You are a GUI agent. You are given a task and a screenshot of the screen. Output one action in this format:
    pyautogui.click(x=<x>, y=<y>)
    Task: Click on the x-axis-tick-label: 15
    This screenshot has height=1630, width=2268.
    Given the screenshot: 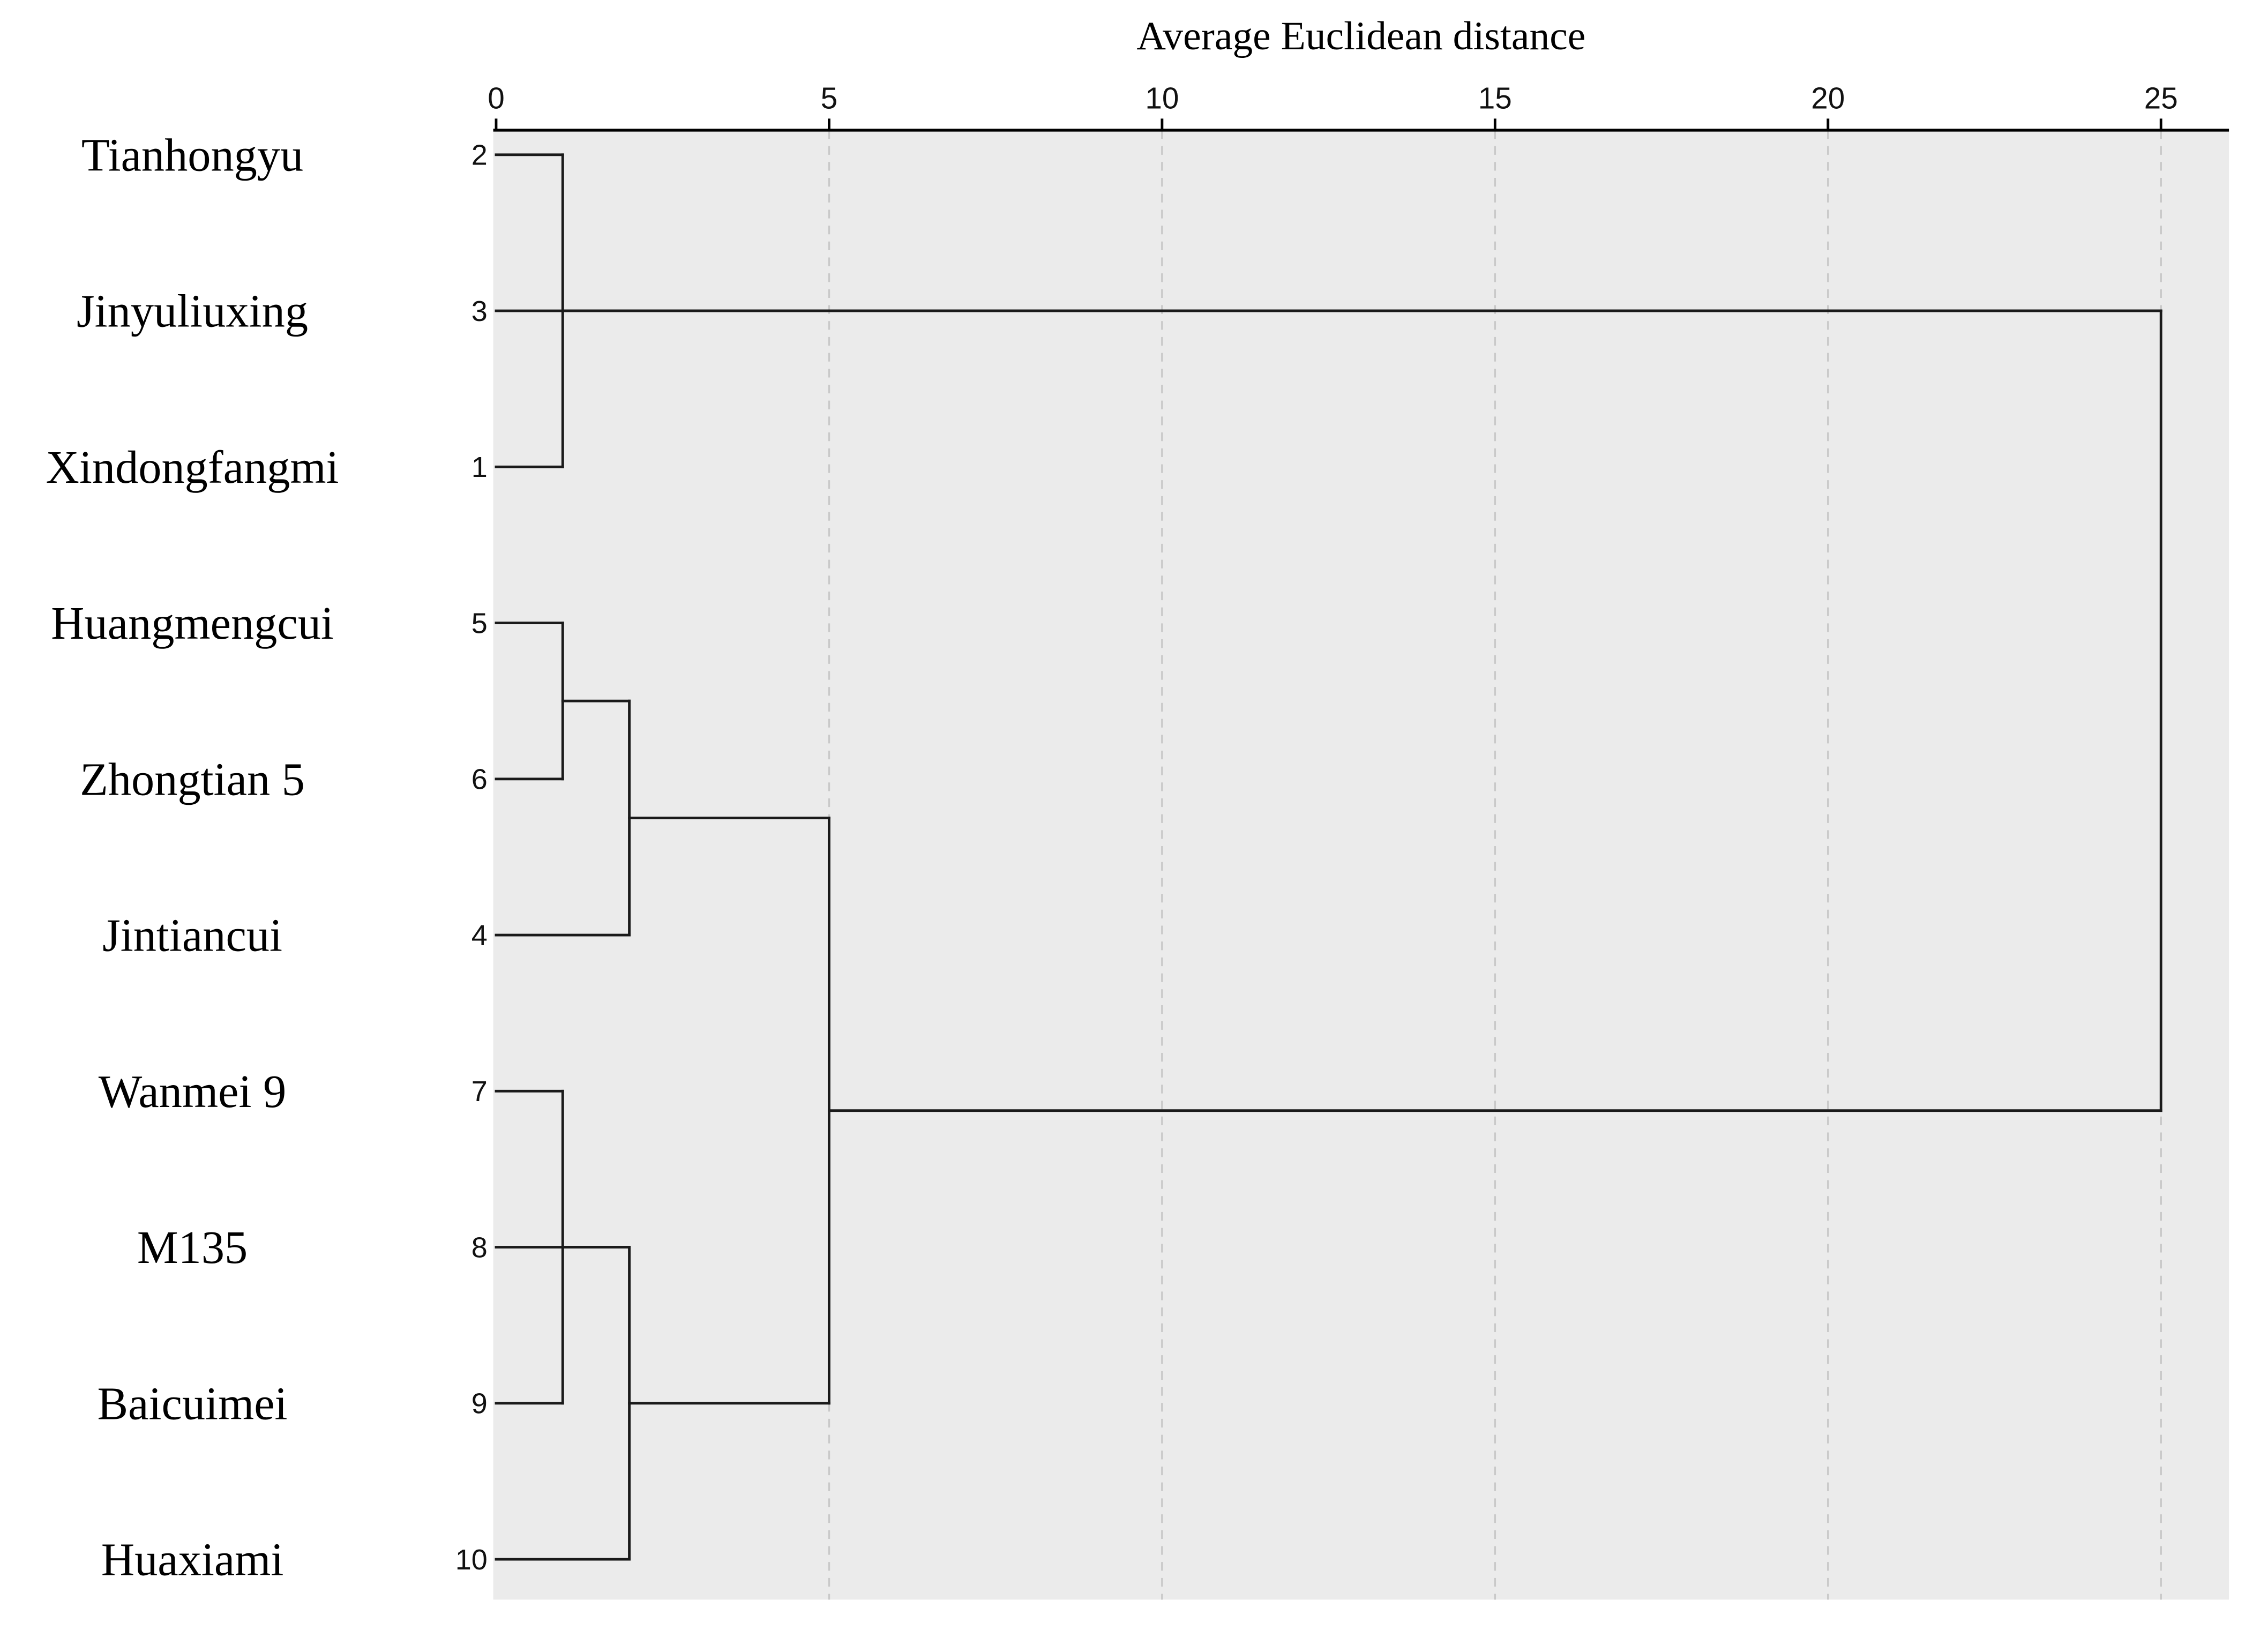 What is the action you would take?
    pyautogui.click(x=1495, y=98)
    